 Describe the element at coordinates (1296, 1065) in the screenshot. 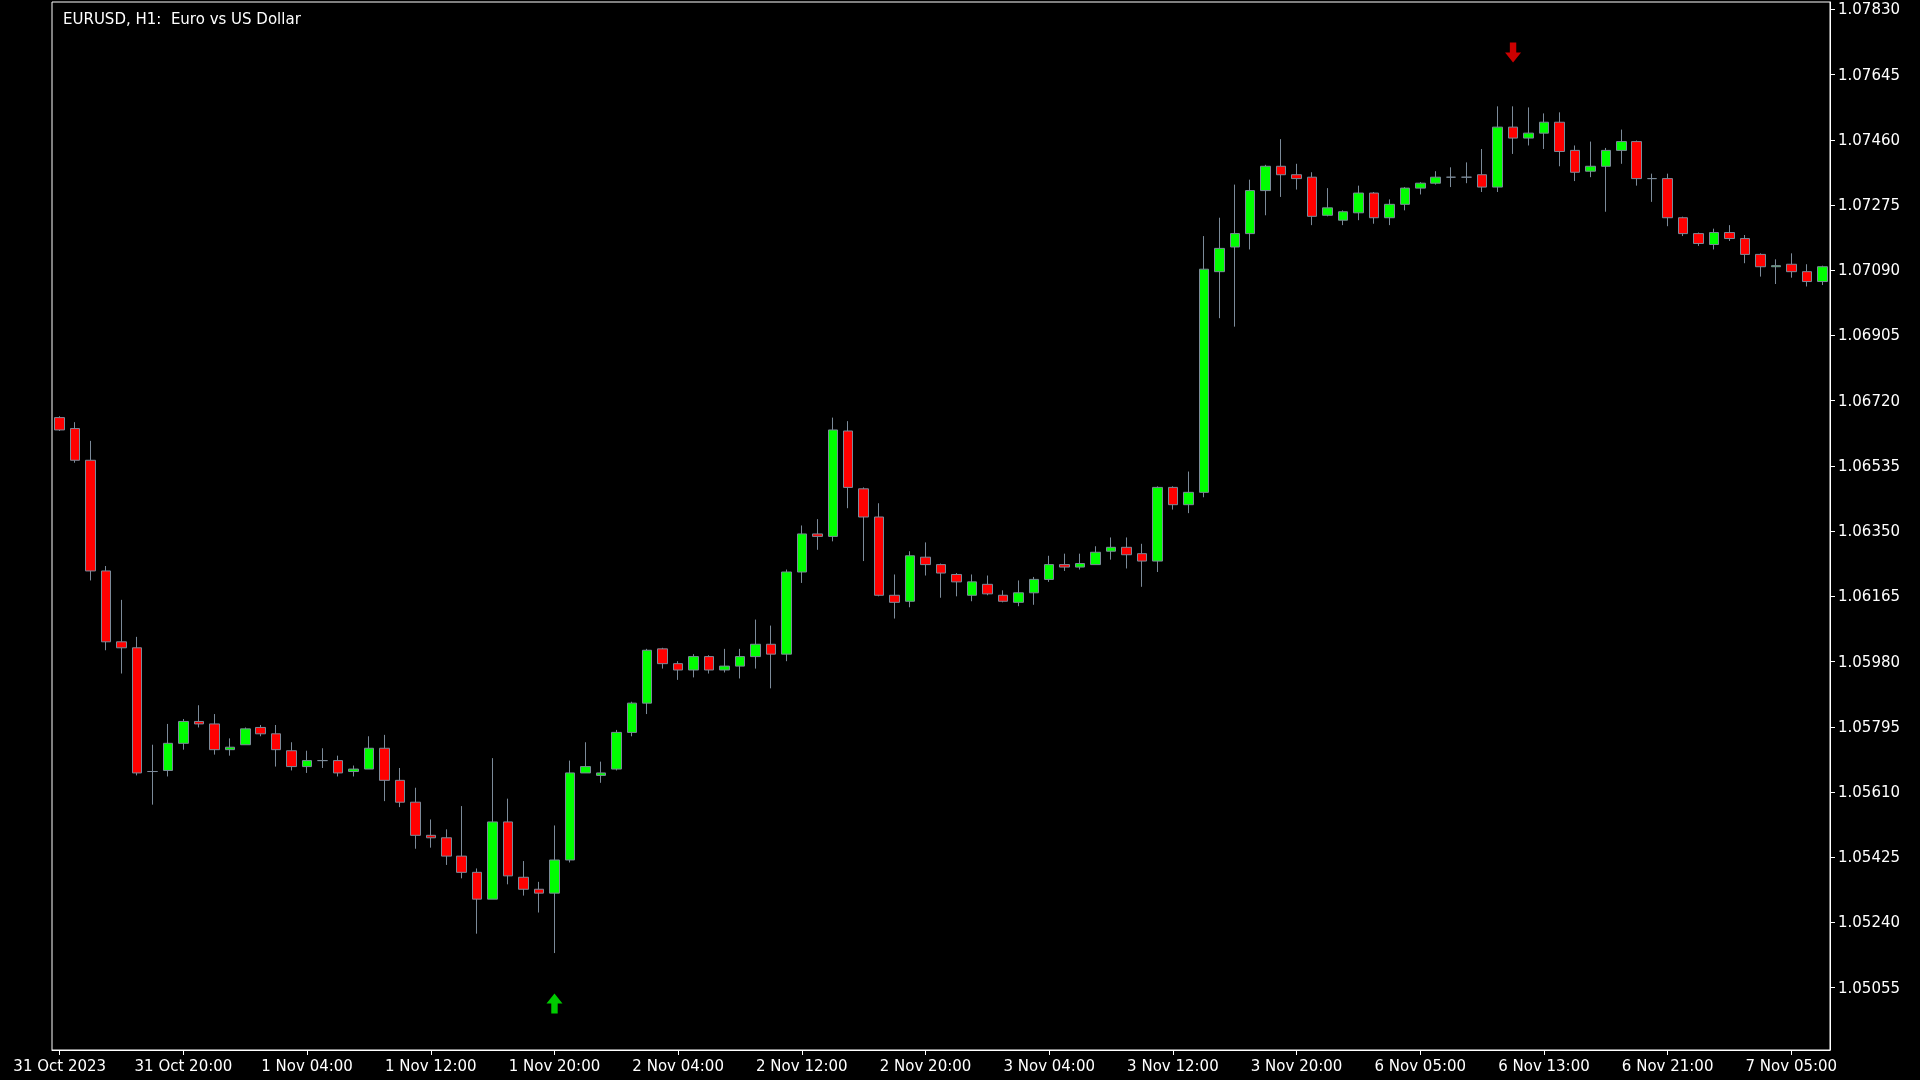

I see `x-tick-label: 3 Nov 20:00` at that location.